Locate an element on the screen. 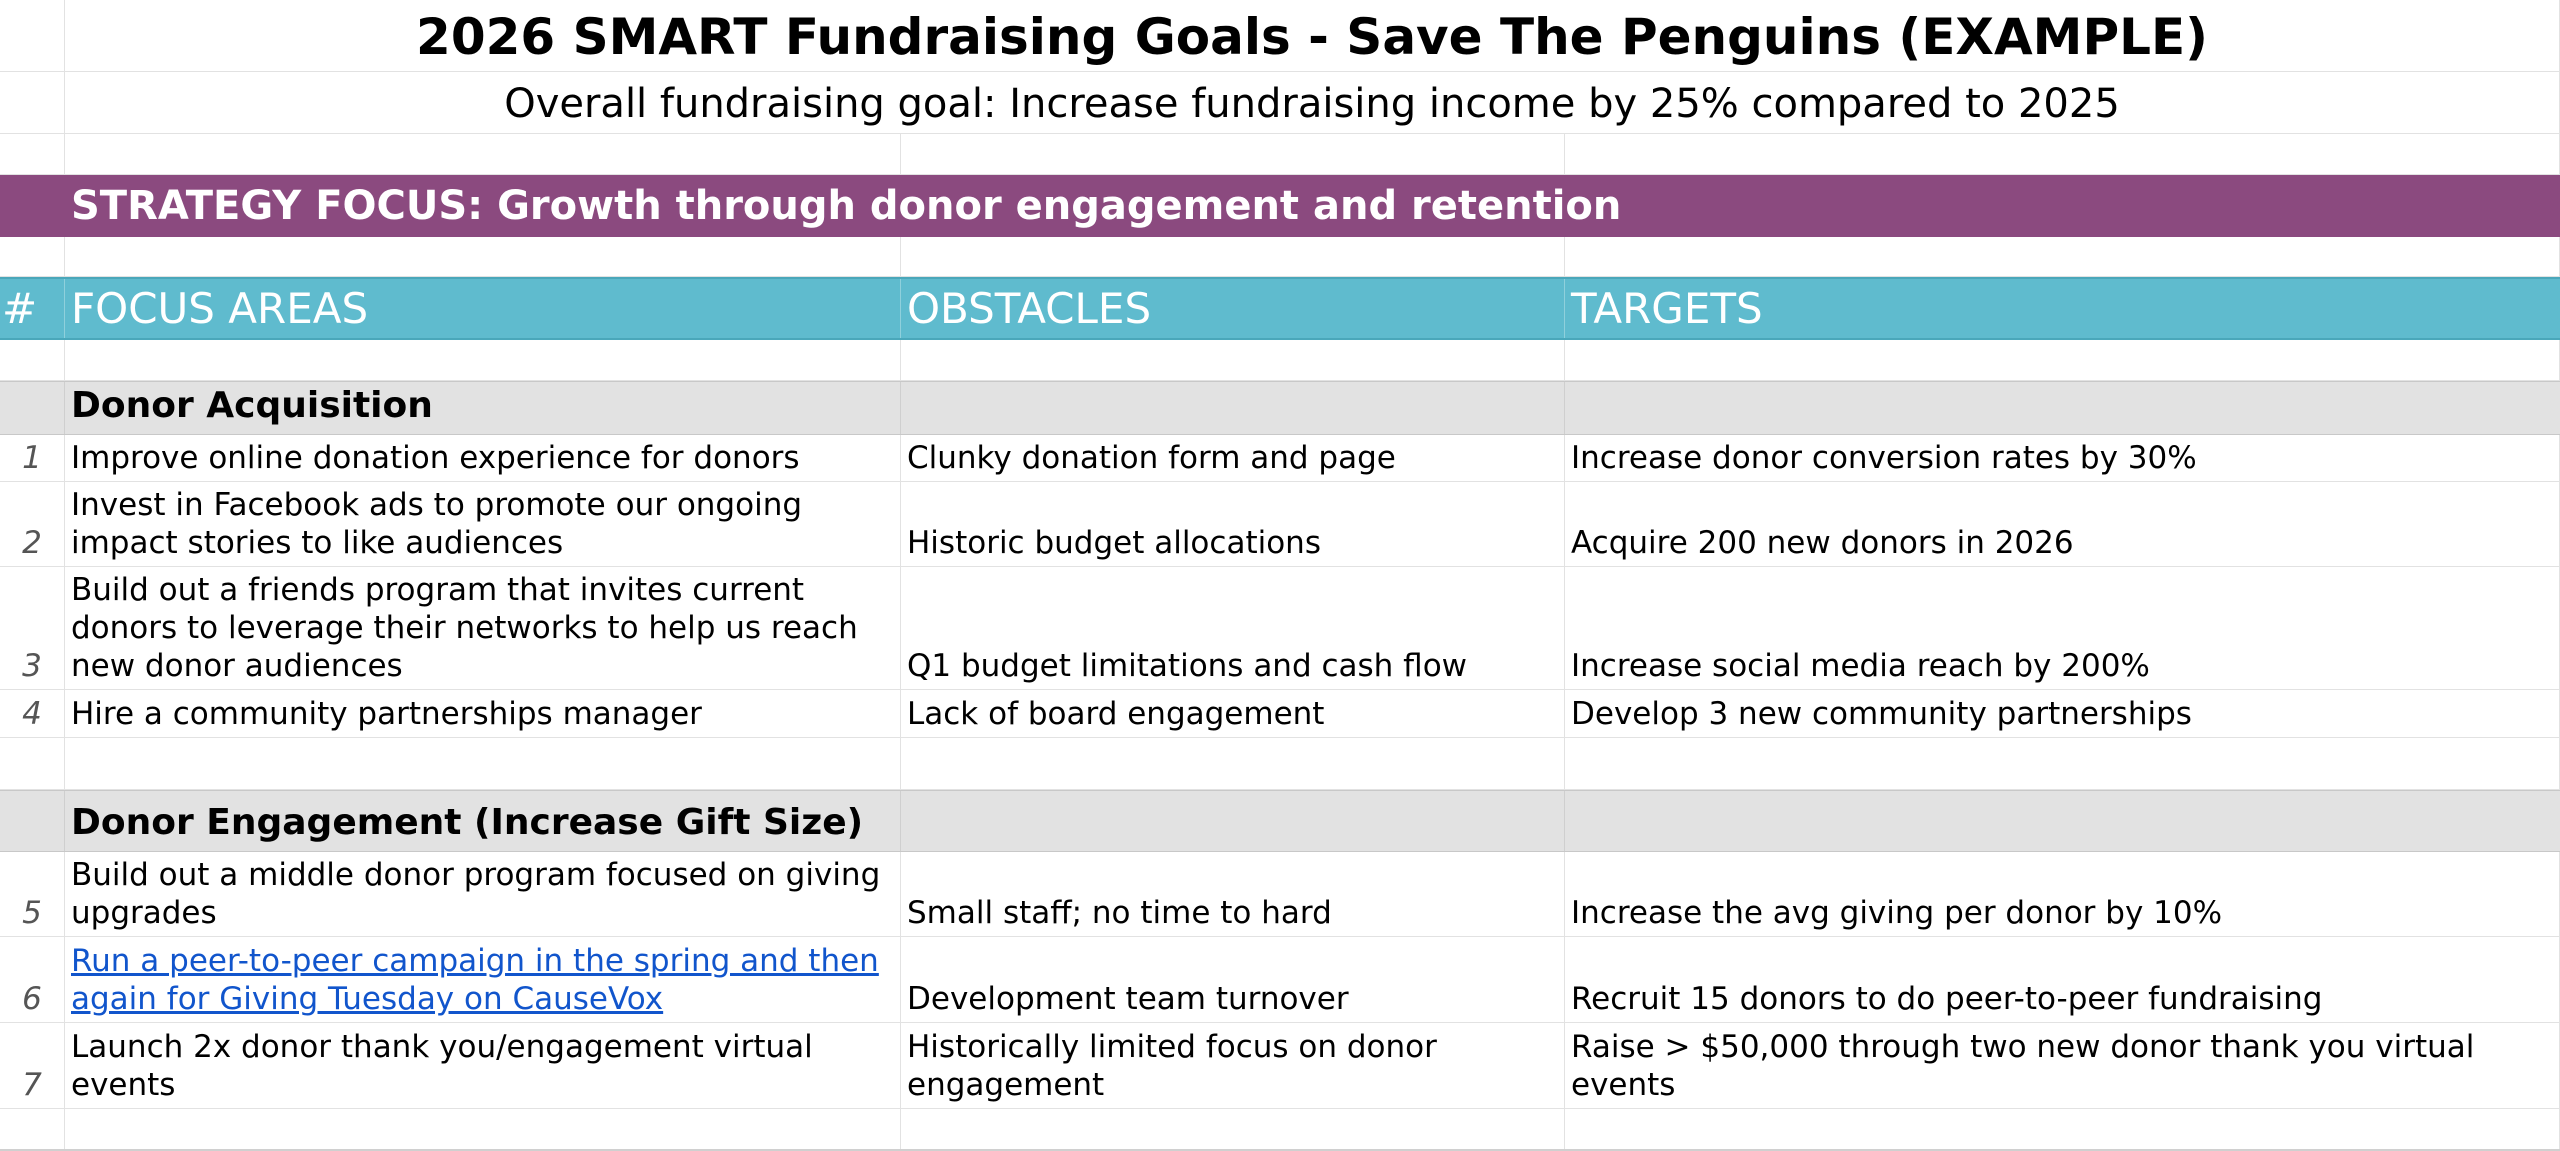 The height and width of the screenshot is (1151, 2560). target-cell: Increase social media reach by 200% is located at coordinates (1860, 666).